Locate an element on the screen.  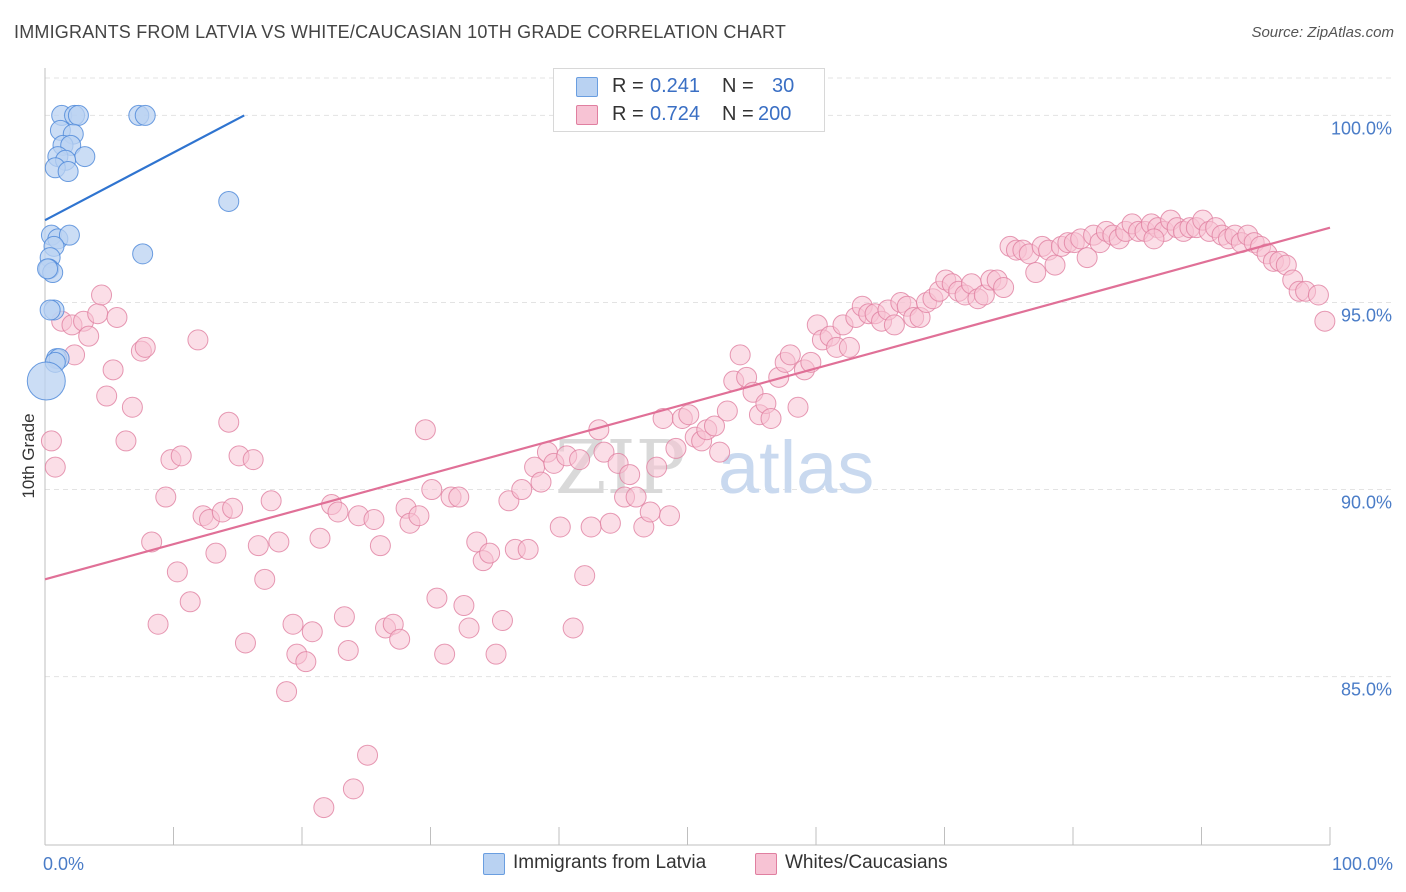
x-tick-label: 0.0% is located at coordinates (63, 864).